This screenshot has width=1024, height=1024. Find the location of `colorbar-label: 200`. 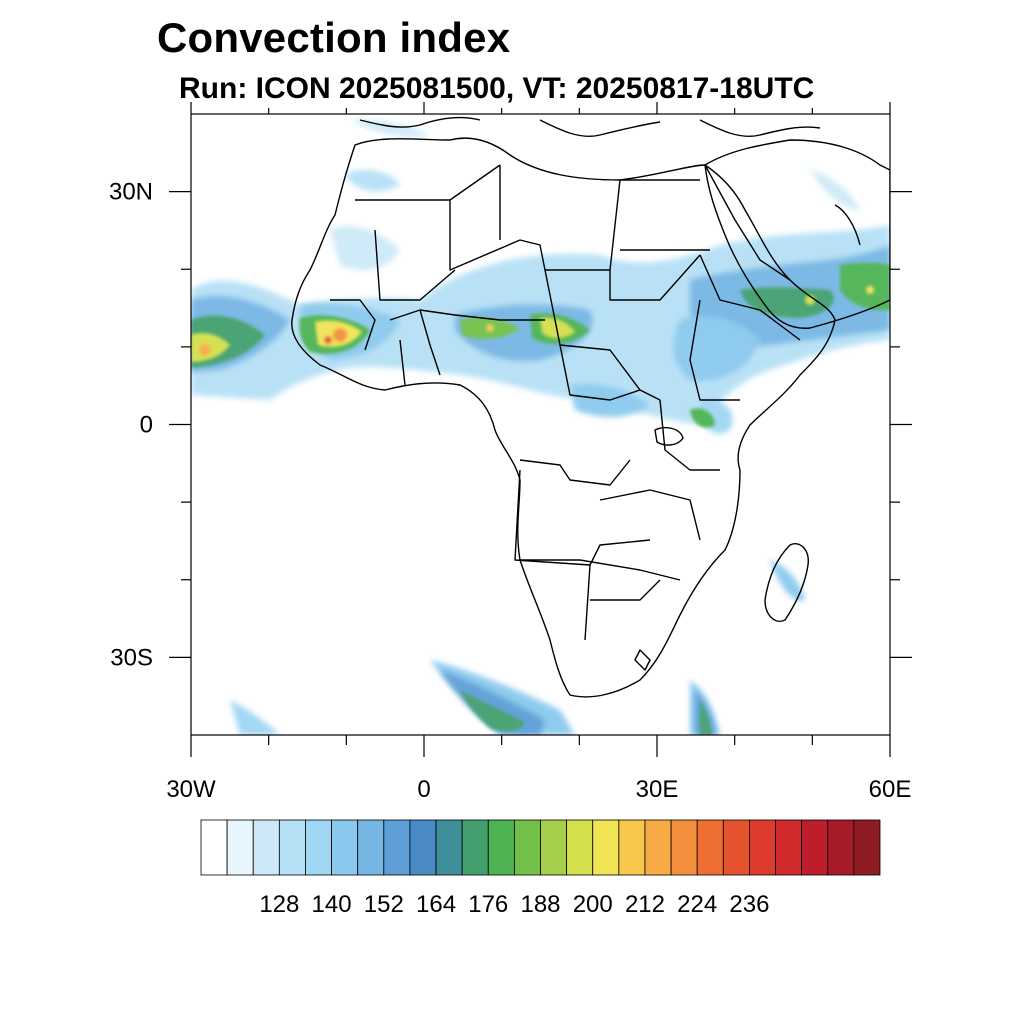

colorbar-label: 200 is located at coordinates (593, 904).